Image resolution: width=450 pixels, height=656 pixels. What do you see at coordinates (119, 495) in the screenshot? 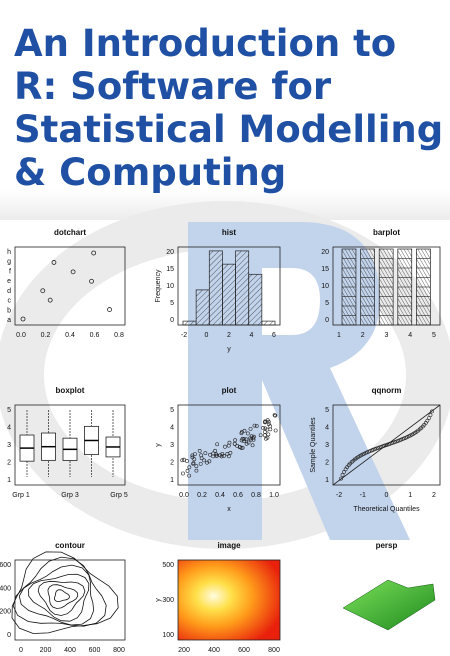
I see `x-tick-label: Grp 5` at bounding box center [119, 495].